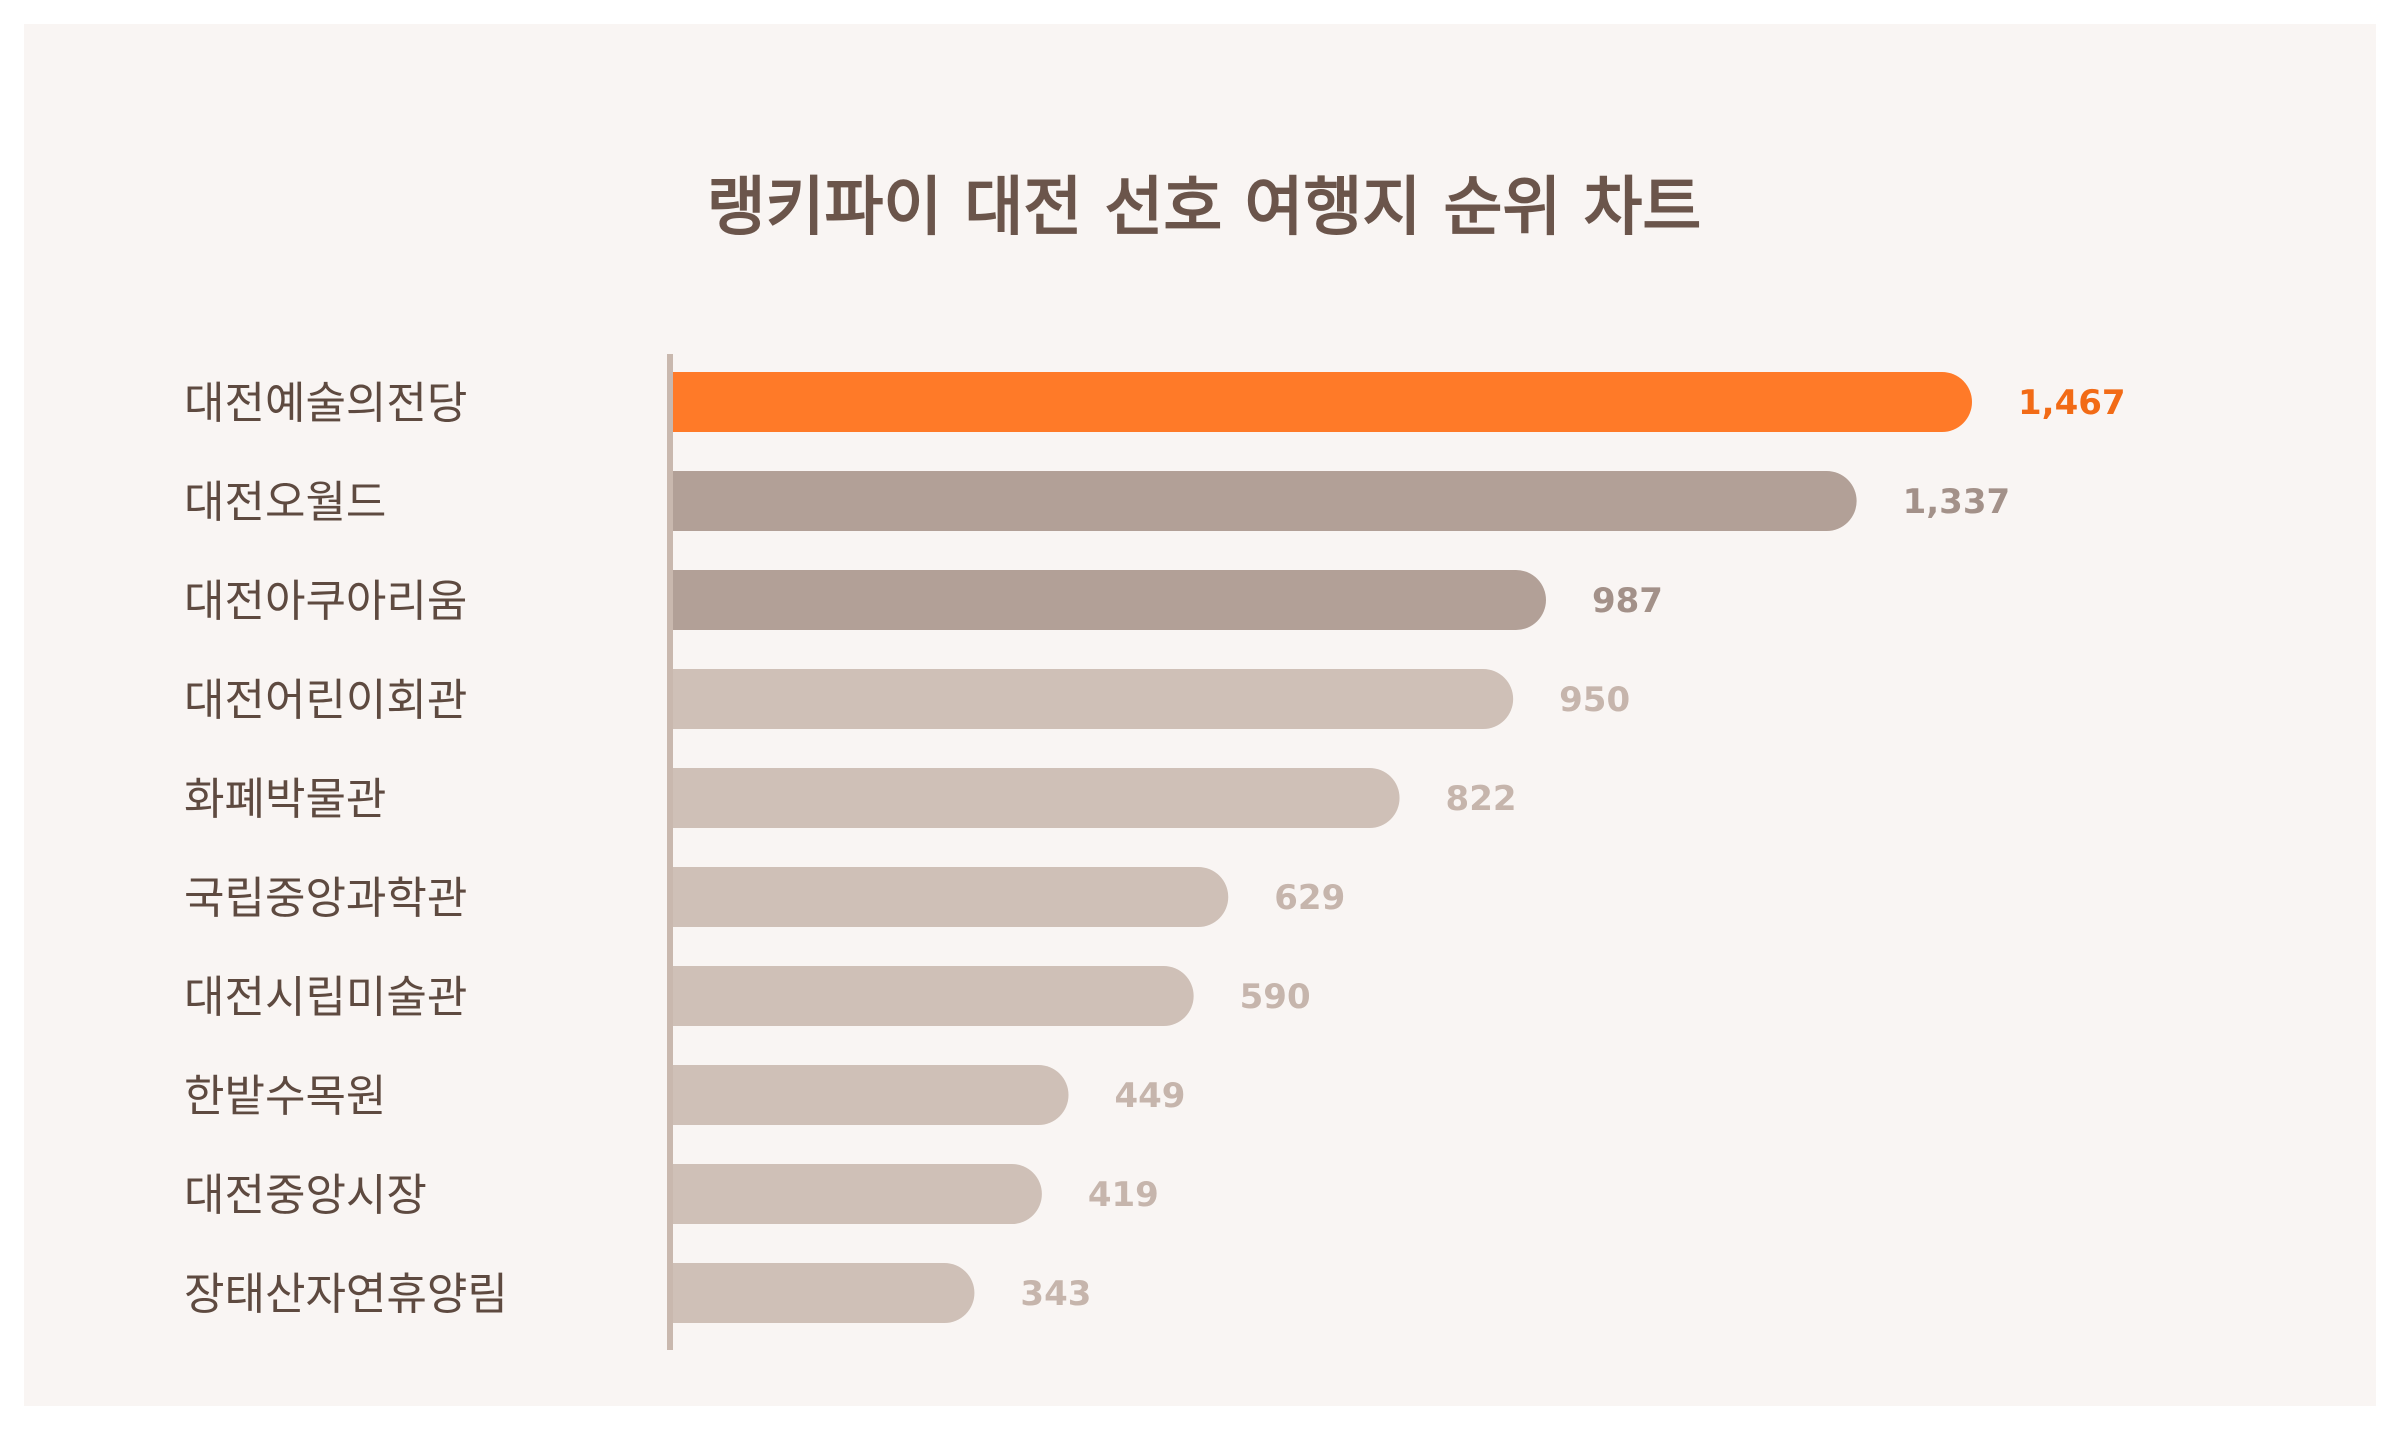 The height and width of the screenshot is (1440, 2400). Describe the element at coordinates (325, 700) in the screenshot. I see `category-label: 대전어린이회관` at that location.